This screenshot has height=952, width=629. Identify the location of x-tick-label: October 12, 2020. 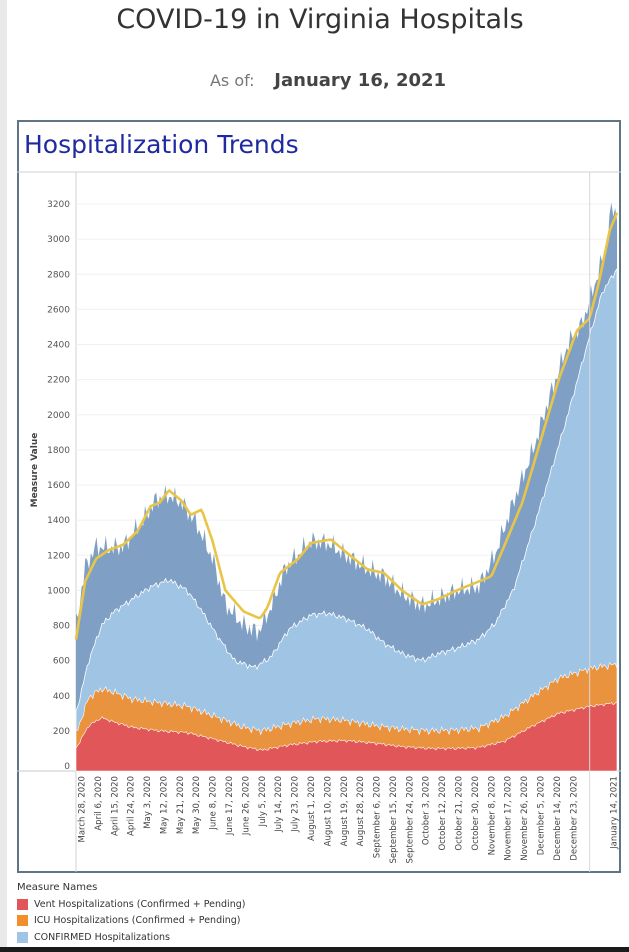
(443, 813).